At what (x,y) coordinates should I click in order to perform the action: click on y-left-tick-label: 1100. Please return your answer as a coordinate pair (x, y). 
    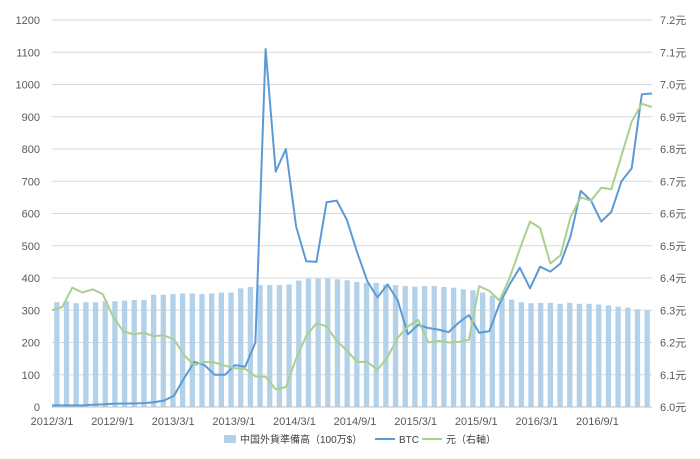
    Looking at the image, I should click on (28, 53).